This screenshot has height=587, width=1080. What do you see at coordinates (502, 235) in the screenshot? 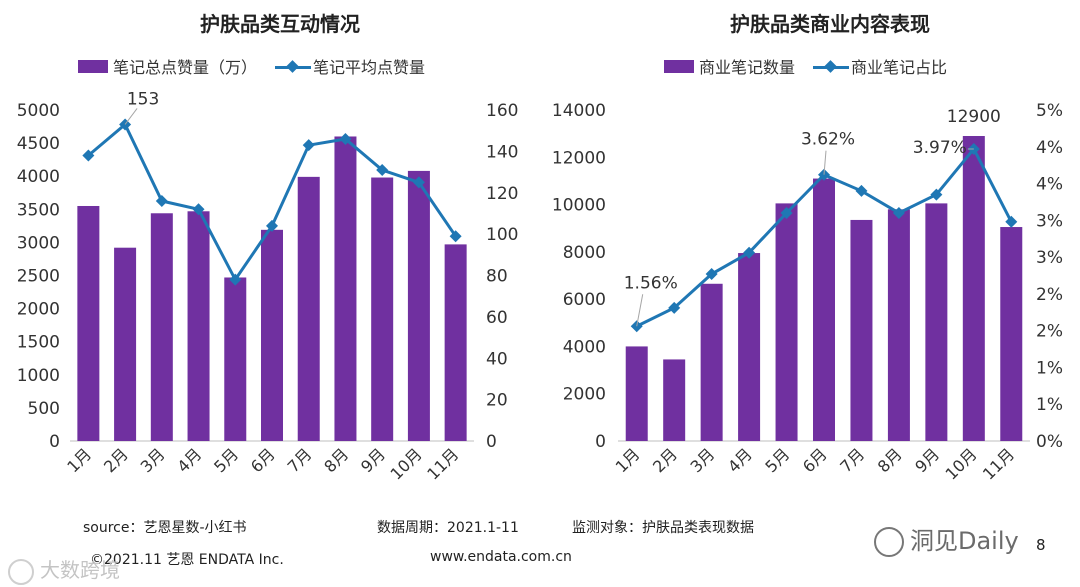
I see `chart1-y-right-tick: 100` at bounding box center [502, 235].